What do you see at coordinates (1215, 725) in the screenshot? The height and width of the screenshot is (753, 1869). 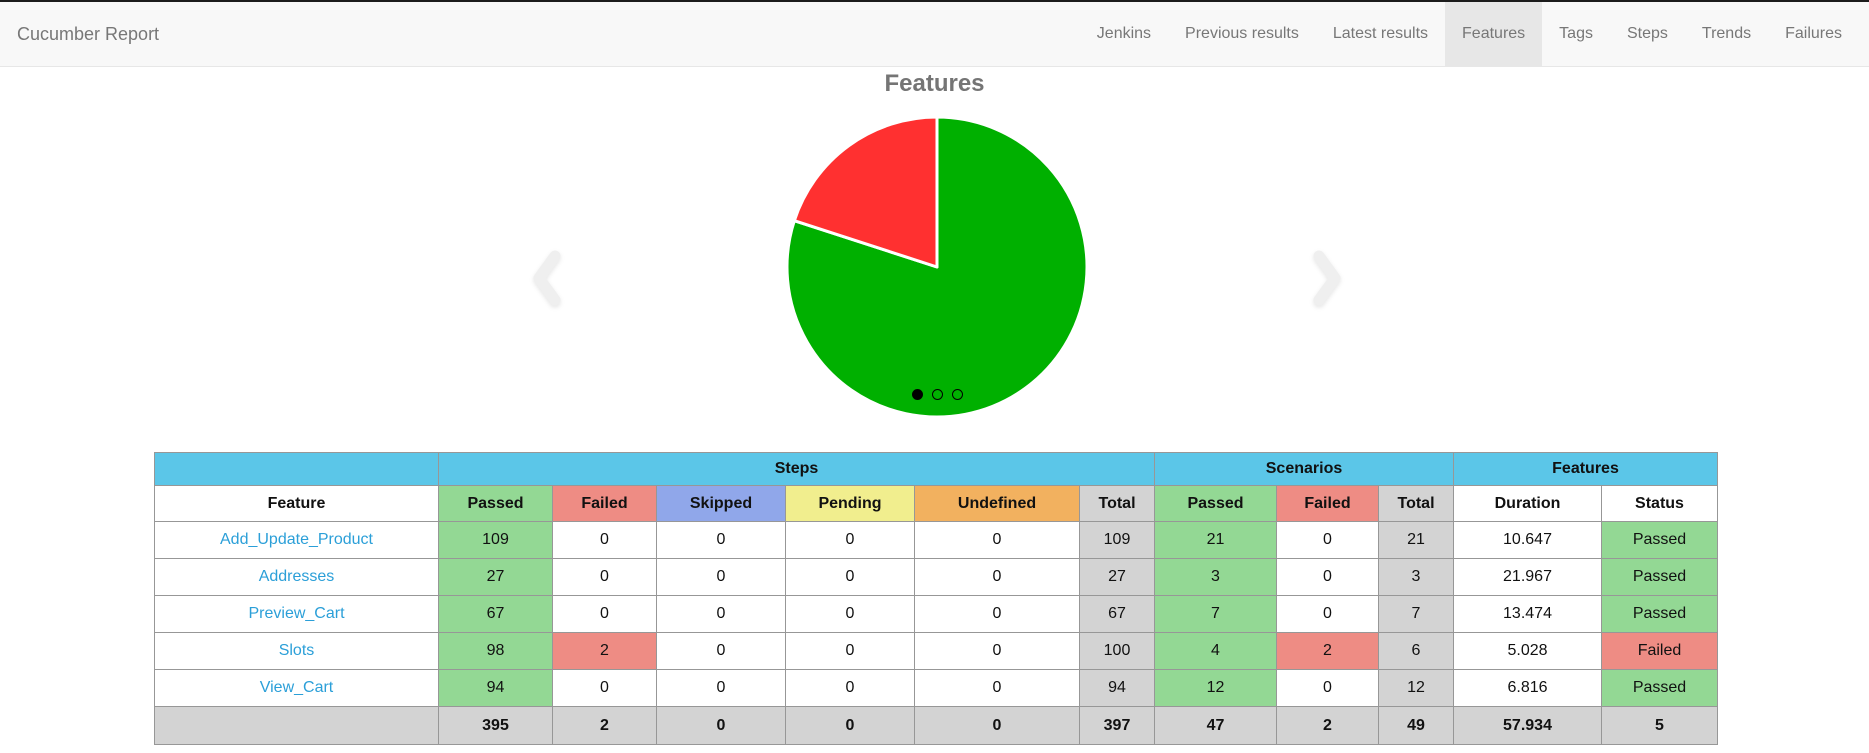 I see `table-cell: 47` at bounding box center [1215, 725].